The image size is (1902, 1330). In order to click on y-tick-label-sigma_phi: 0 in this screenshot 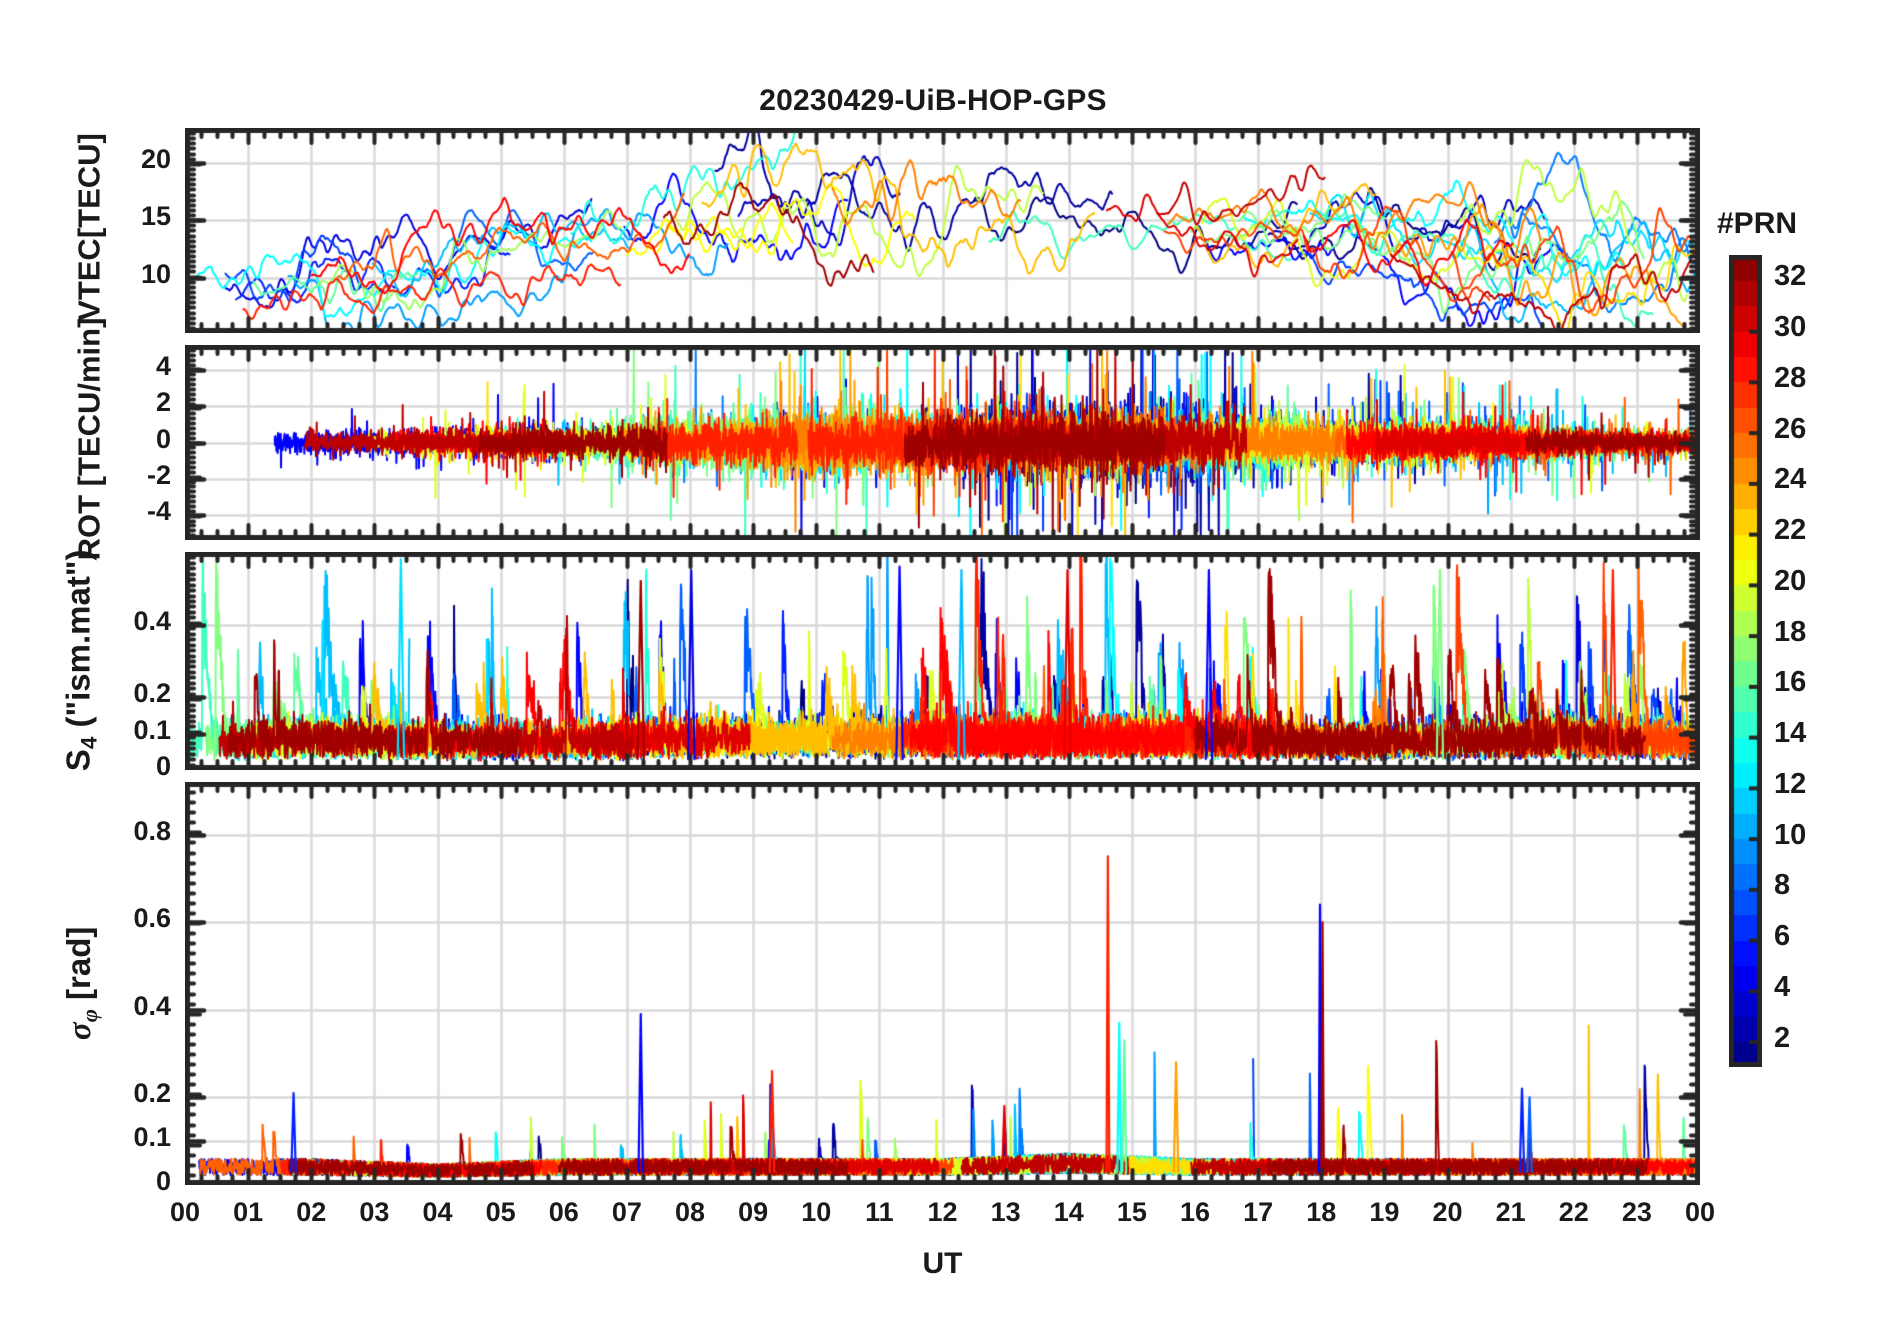, I will do `click(163, 1181)`.